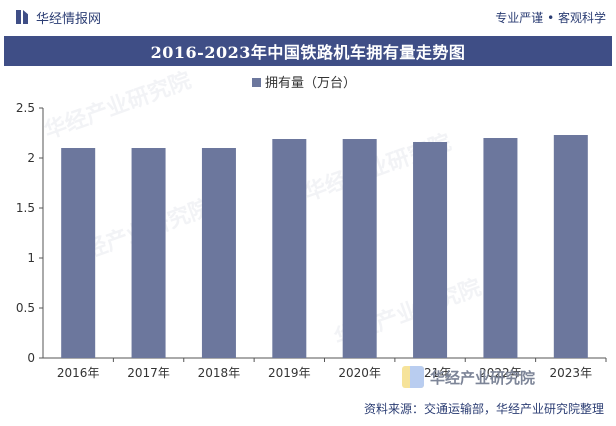 The image size is (616, 426). I want to click on y-tick-label: 2, so click(31, 158).